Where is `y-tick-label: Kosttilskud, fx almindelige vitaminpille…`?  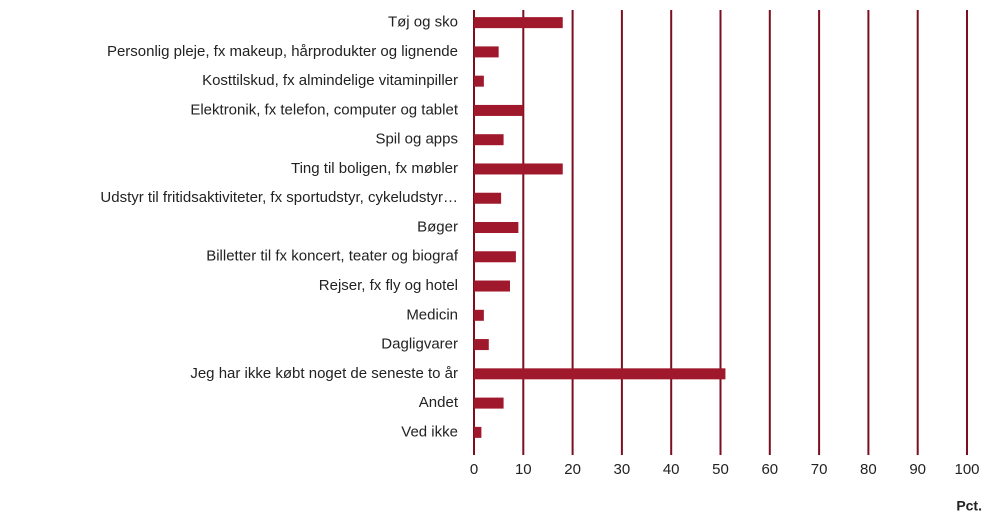
y-tick-label: Kosttilskud, fx almindelige vitaminpille… is located at coordinates (330, 80).